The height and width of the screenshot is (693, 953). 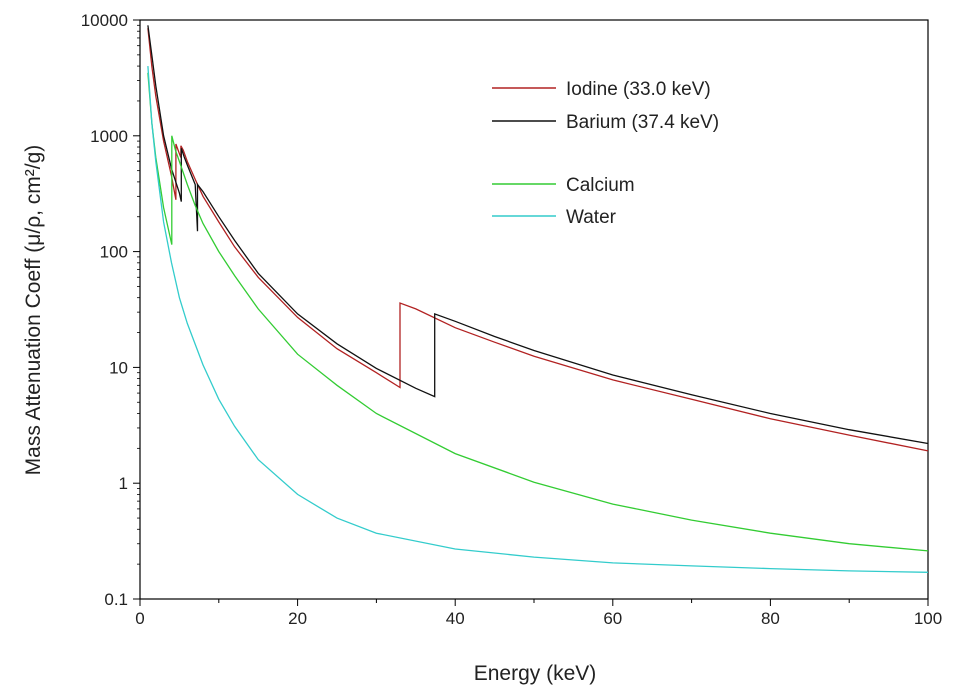 I want to click on y-tick-label: 10, so click(x=118, y=367).